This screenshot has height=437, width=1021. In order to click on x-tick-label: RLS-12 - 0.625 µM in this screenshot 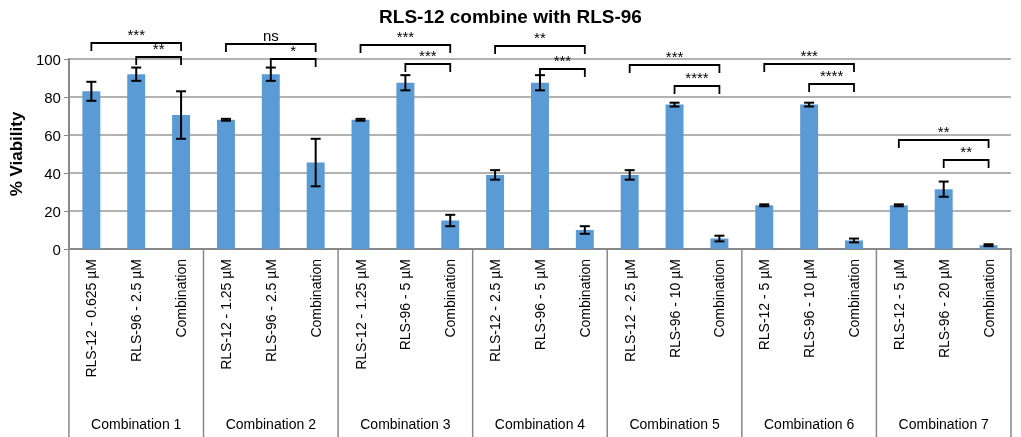, I will do `click(91, 318)`.